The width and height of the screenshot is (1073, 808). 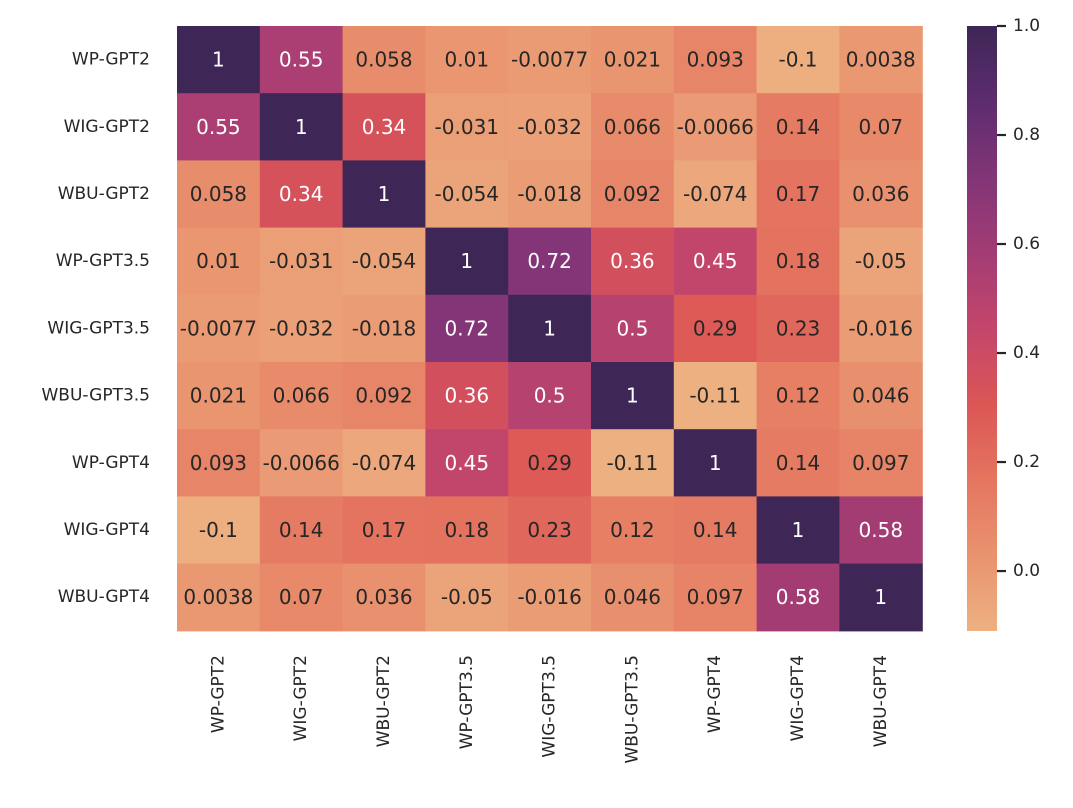 I want to click on cell-value-label: -0.074, so click(x=715, y=194).